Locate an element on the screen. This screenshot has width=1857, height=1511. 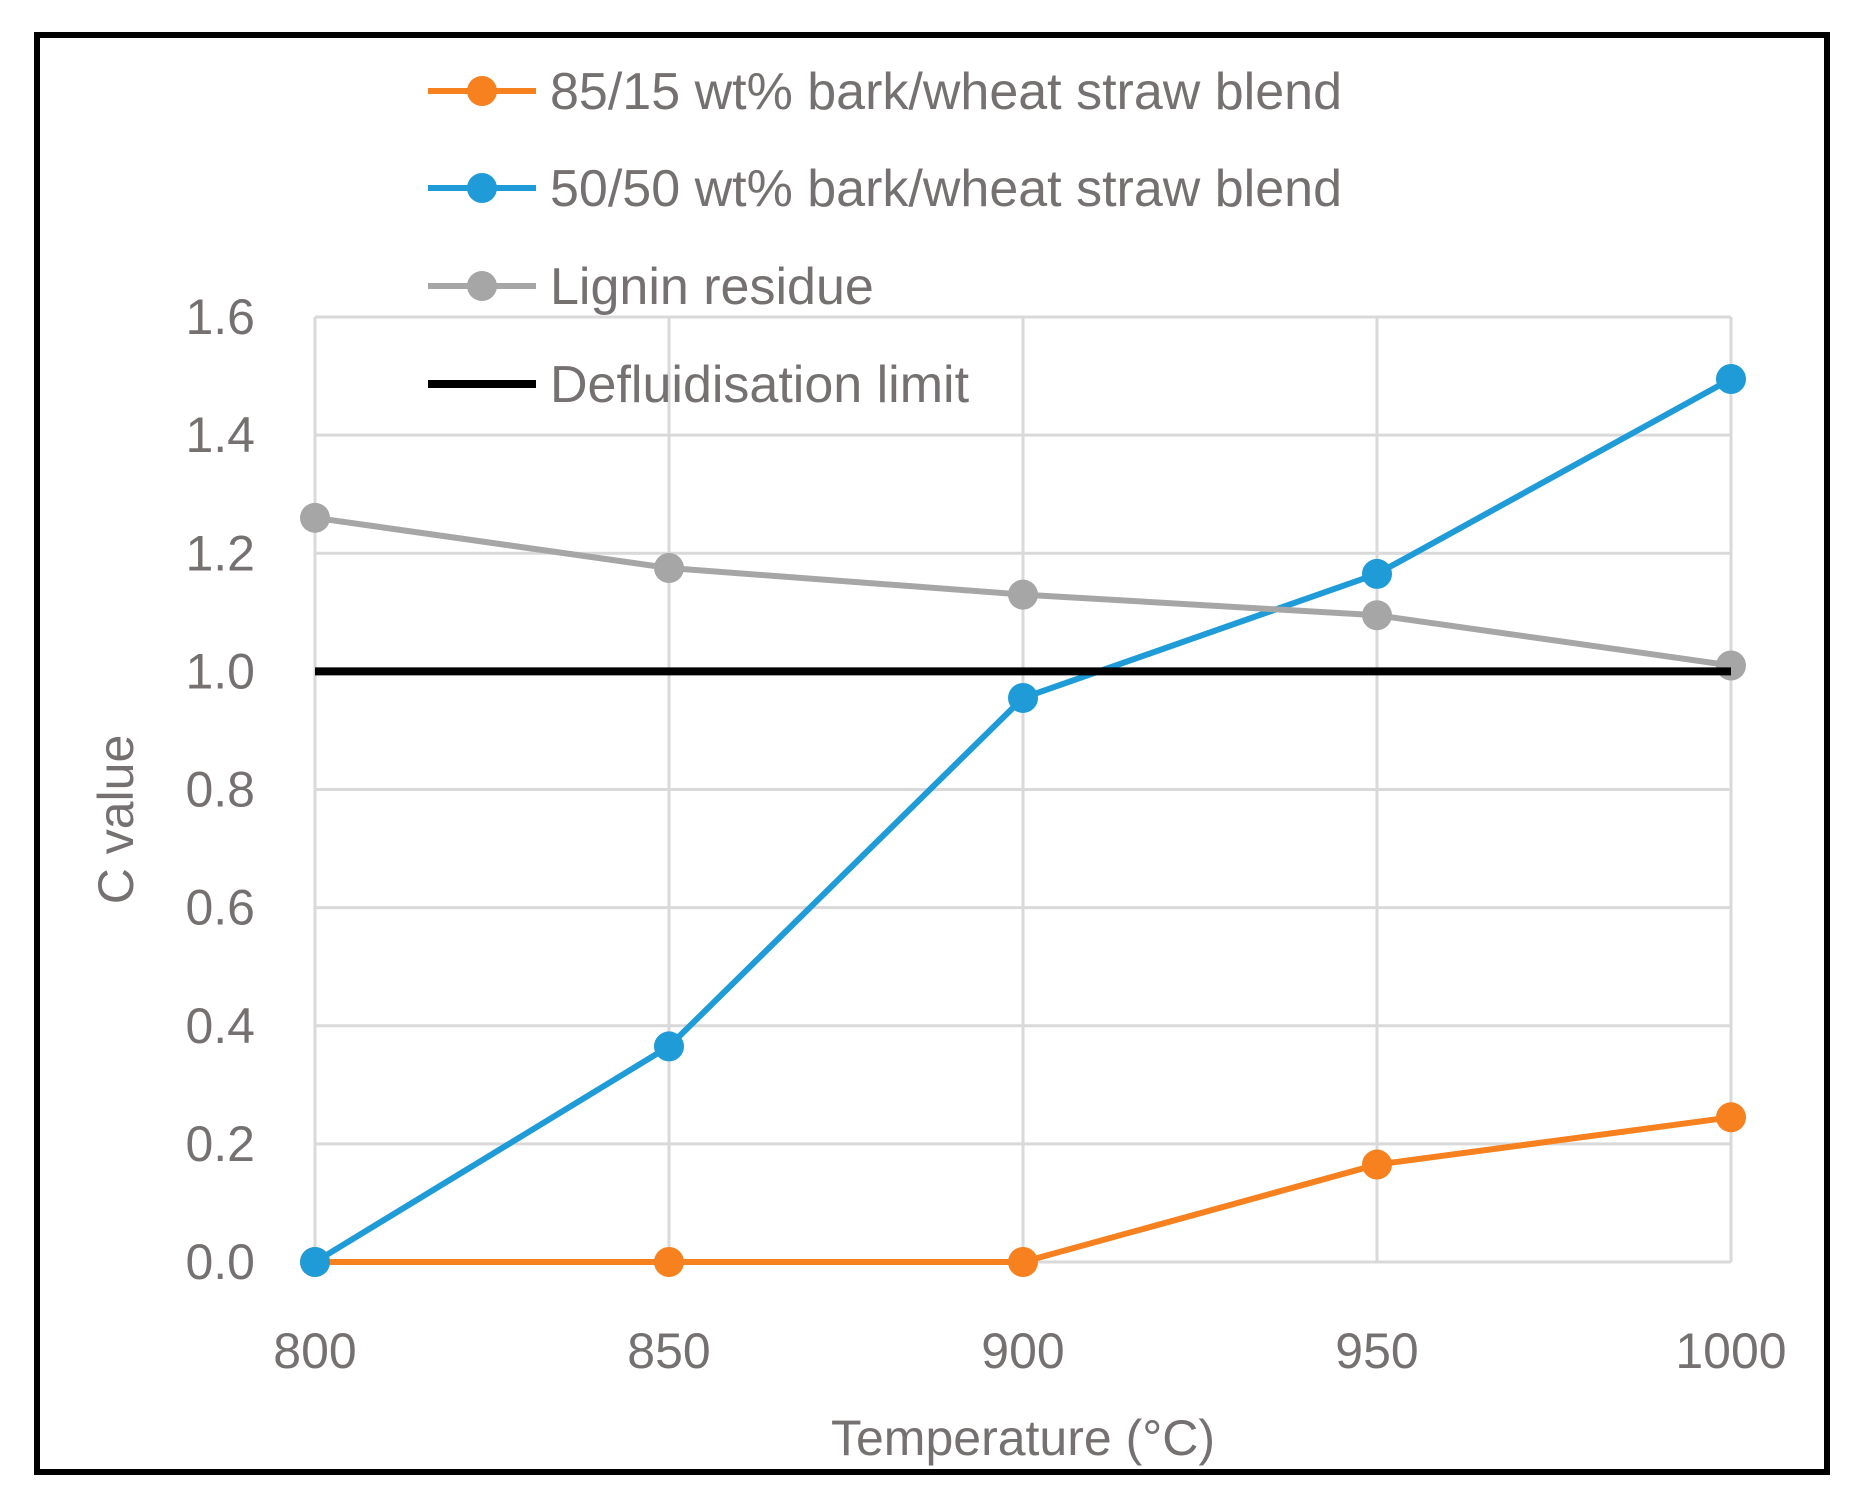
legend-item: Lignin residue is located at coordinates (651, 287).